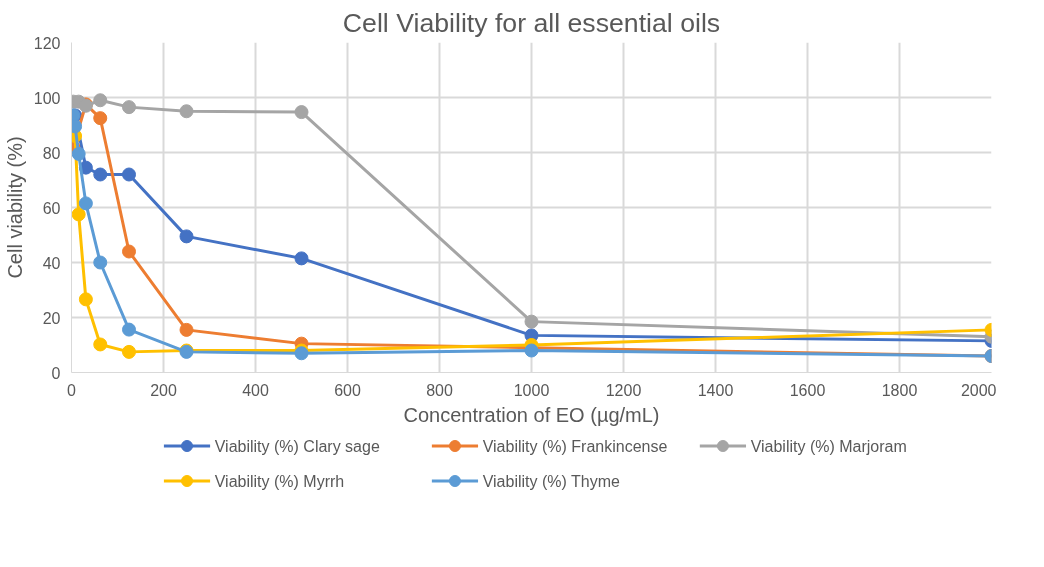 The image size is (1044, 567). What do you see at coordinates (72, 390) in the screenshot?
I see `x-tick-label: 0` at bounding box center [72, 390].